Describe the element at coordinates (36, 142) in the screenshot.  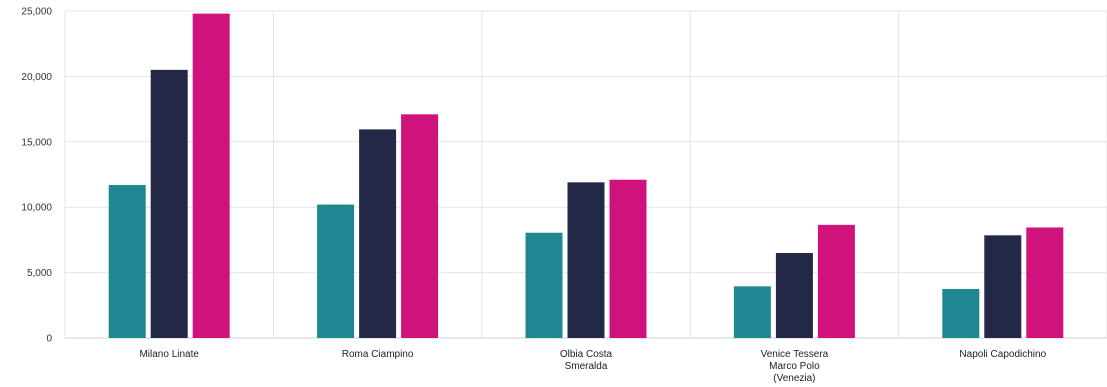
I see `y-tick-label: 15,000` at that location.